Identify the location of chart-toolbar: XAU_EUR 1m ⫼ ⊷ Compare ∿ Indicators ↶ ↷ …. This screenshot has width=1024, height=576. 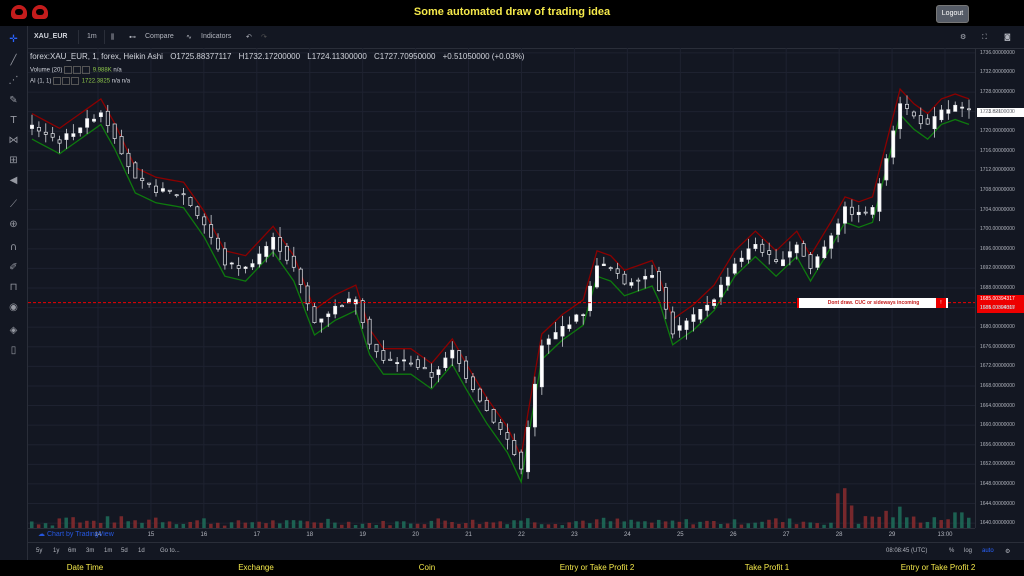
(526, 37).